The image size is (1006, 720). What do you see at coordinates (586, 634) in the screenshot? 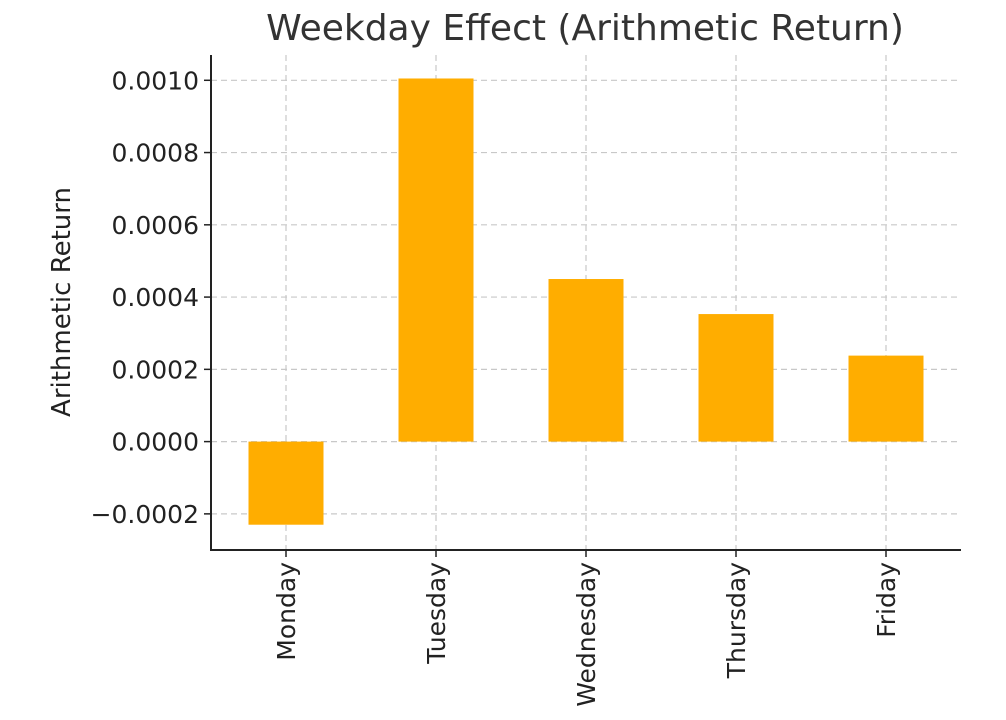
I see `x-tick-label: Wednesday` at bounding box center [586, 634].